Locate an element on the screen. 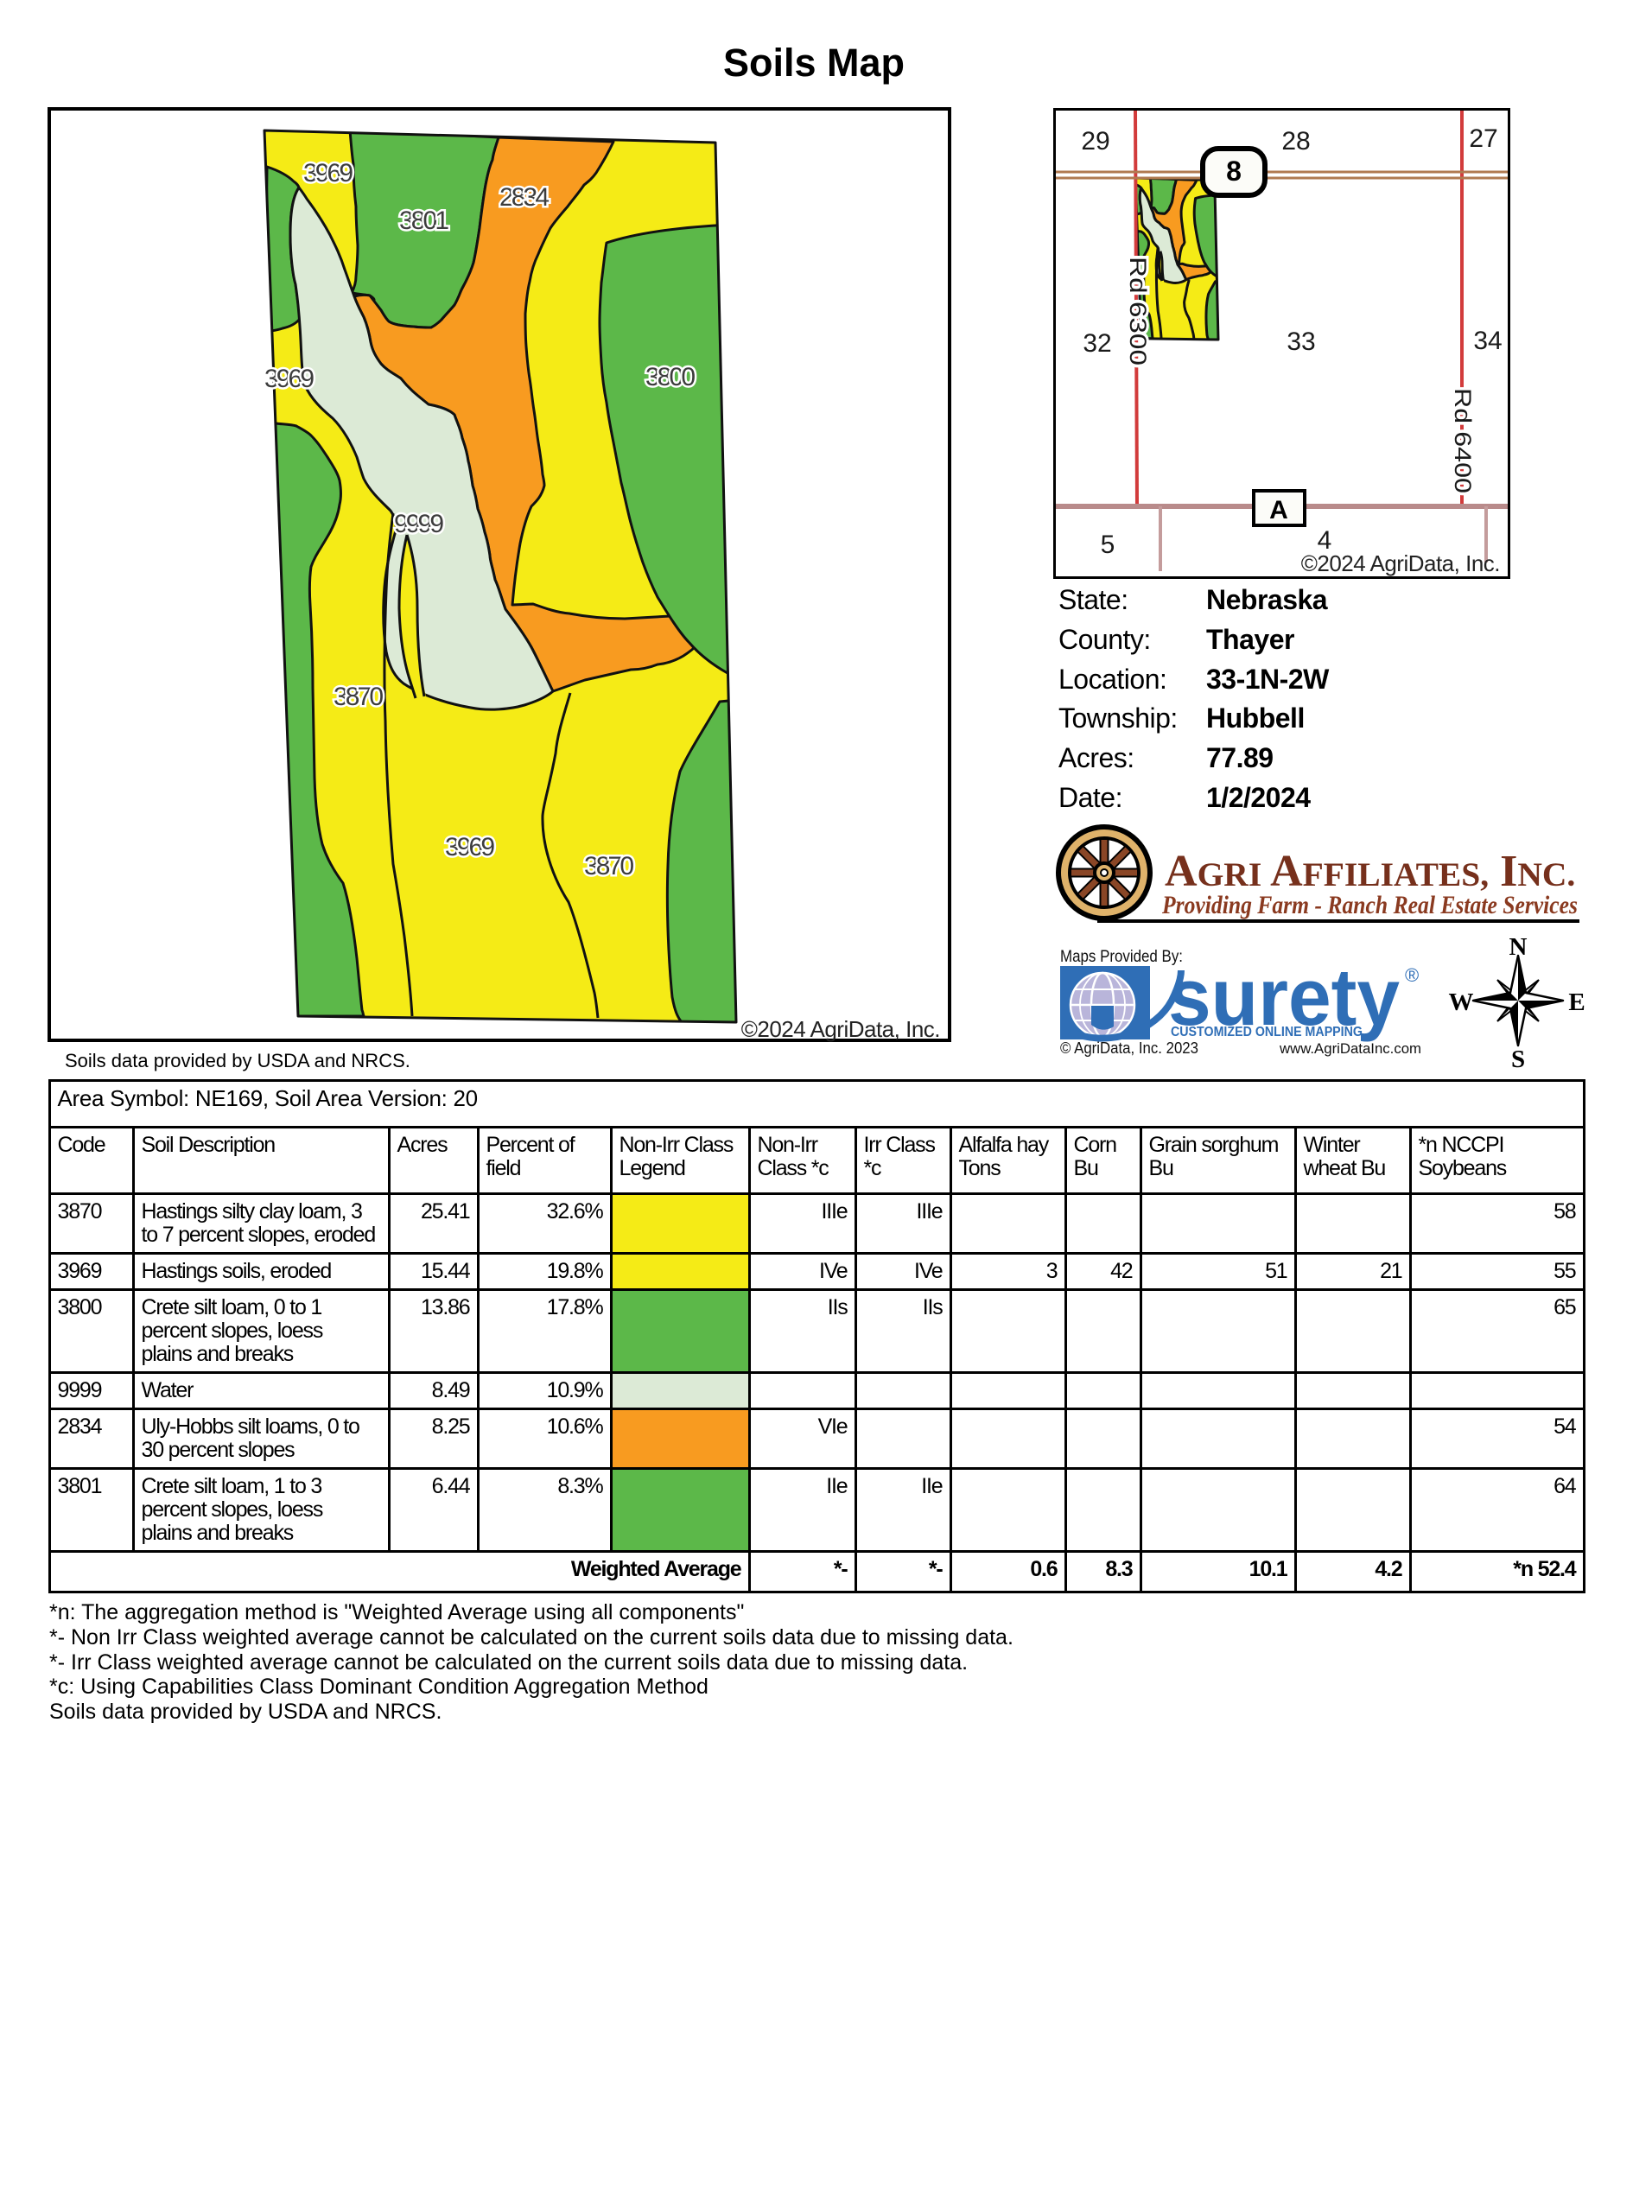 The image size is (1652, 2212). svg-text: 9999 is located at coordinates (419, 524).